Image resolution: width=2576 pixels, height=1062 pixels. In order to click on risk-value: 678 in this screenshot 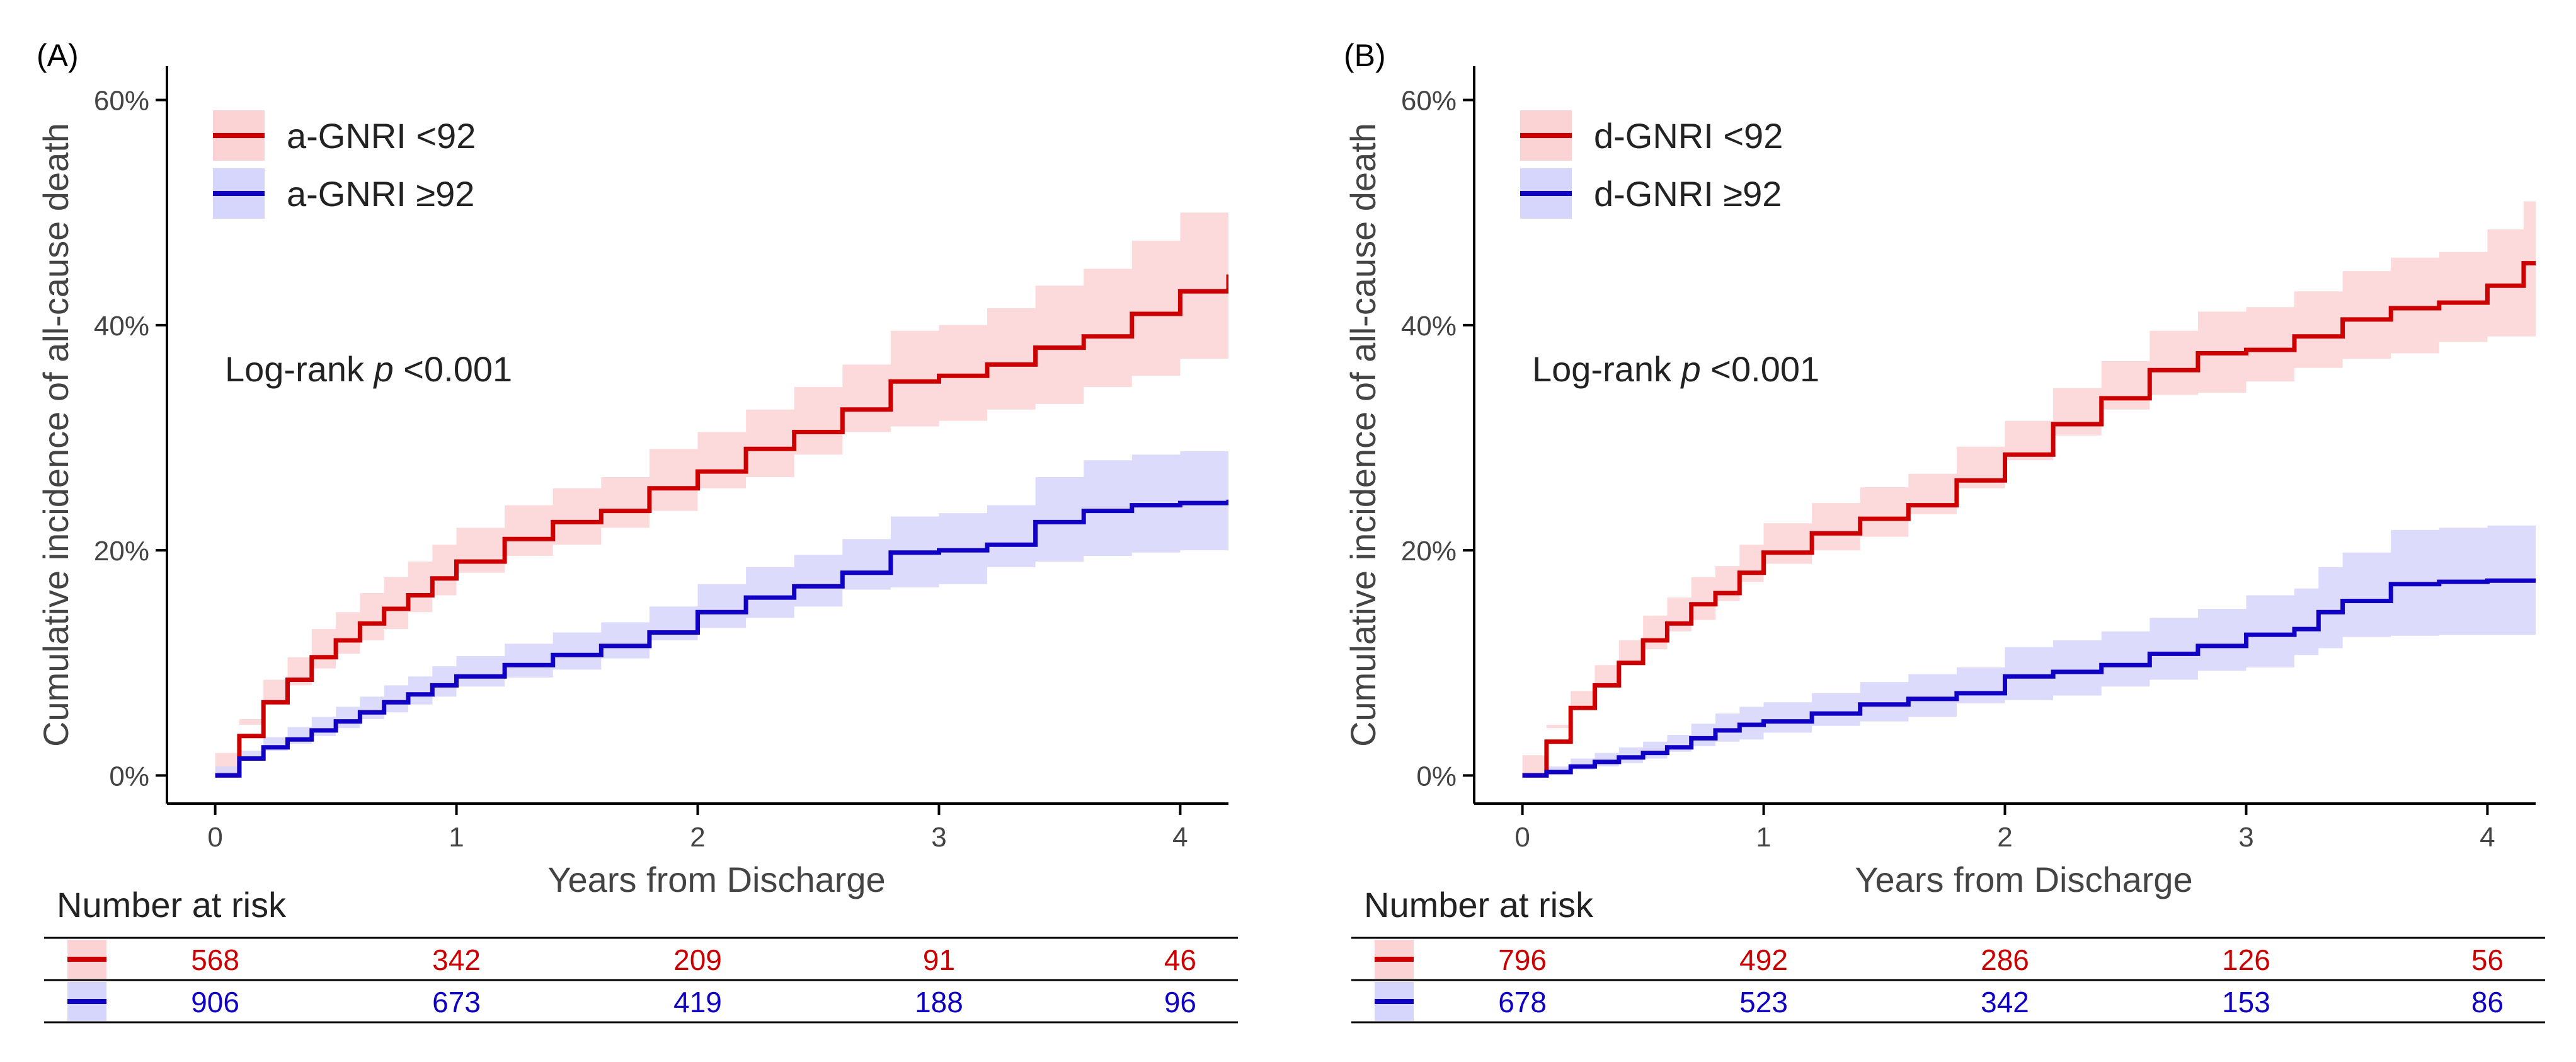, I will do `click(1523, 1002)`.